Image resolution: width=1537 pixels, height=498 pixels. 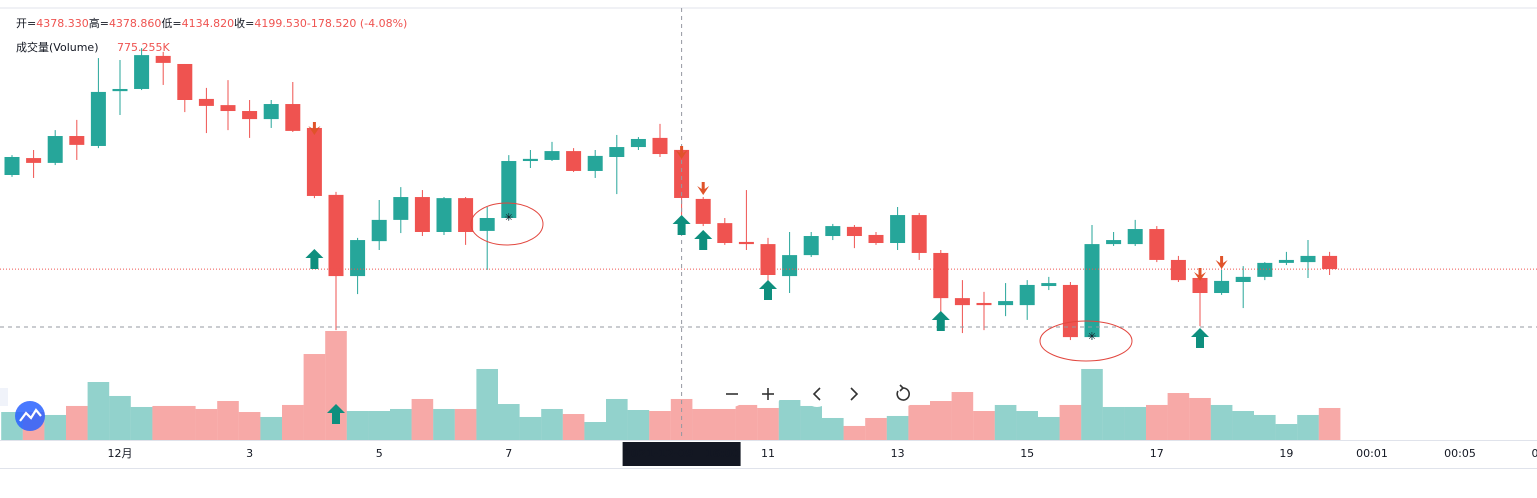 I want to click on scroll-right-button, so click(x=854, y=394).